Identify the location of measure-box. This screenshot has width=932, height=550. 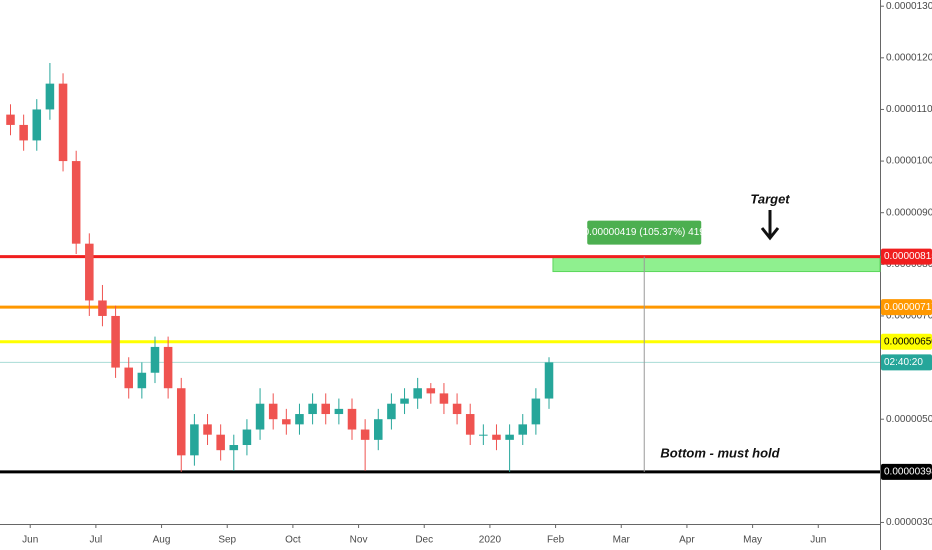
(644, 232).